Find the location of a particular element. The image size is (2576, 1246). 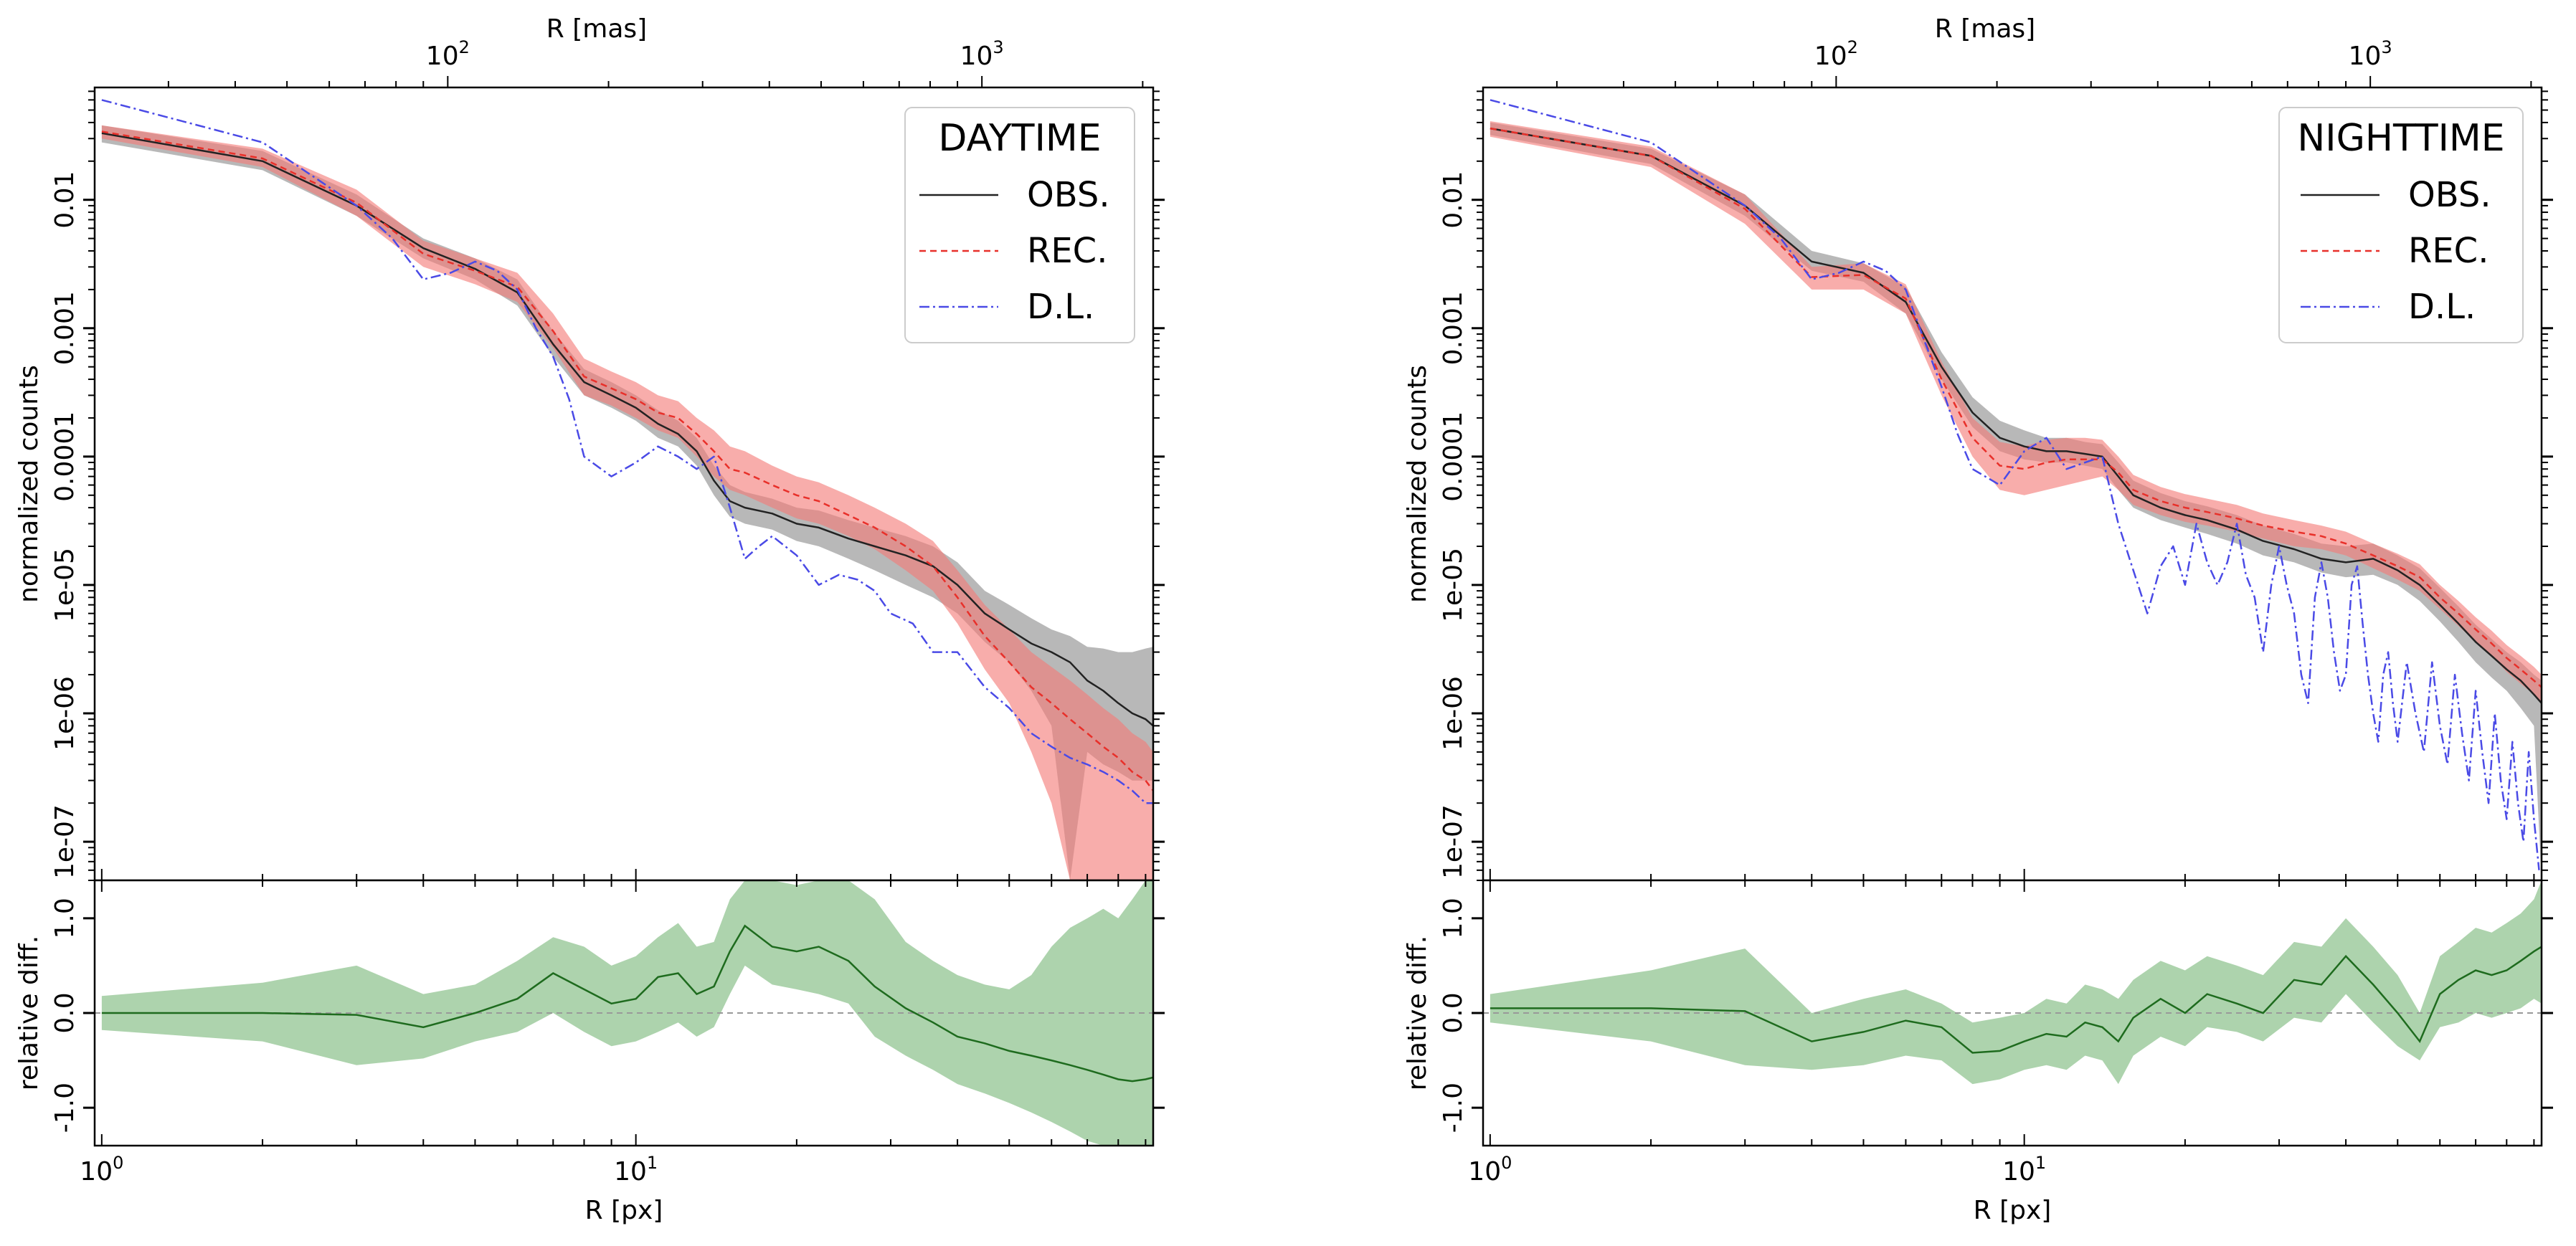

legend: DAYTIME OBS. REC. D.L. is located at coordinates (1019, 225).